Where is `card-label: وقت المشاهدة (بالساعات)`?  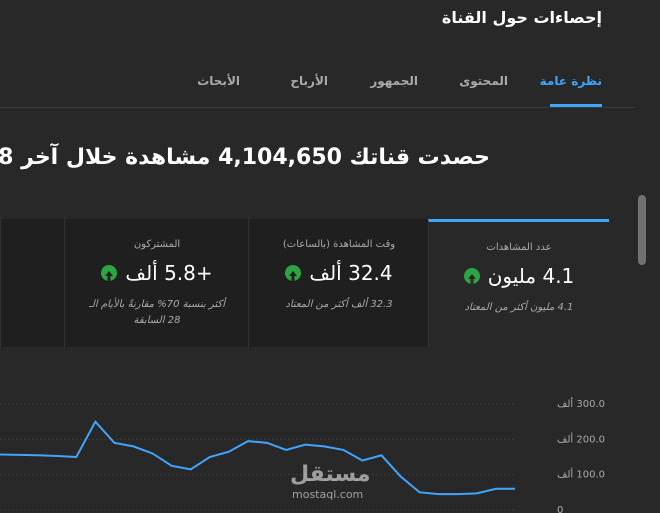
card-label: وقت المشاهدة (بالساعات) is located at coordinates (339, 244).